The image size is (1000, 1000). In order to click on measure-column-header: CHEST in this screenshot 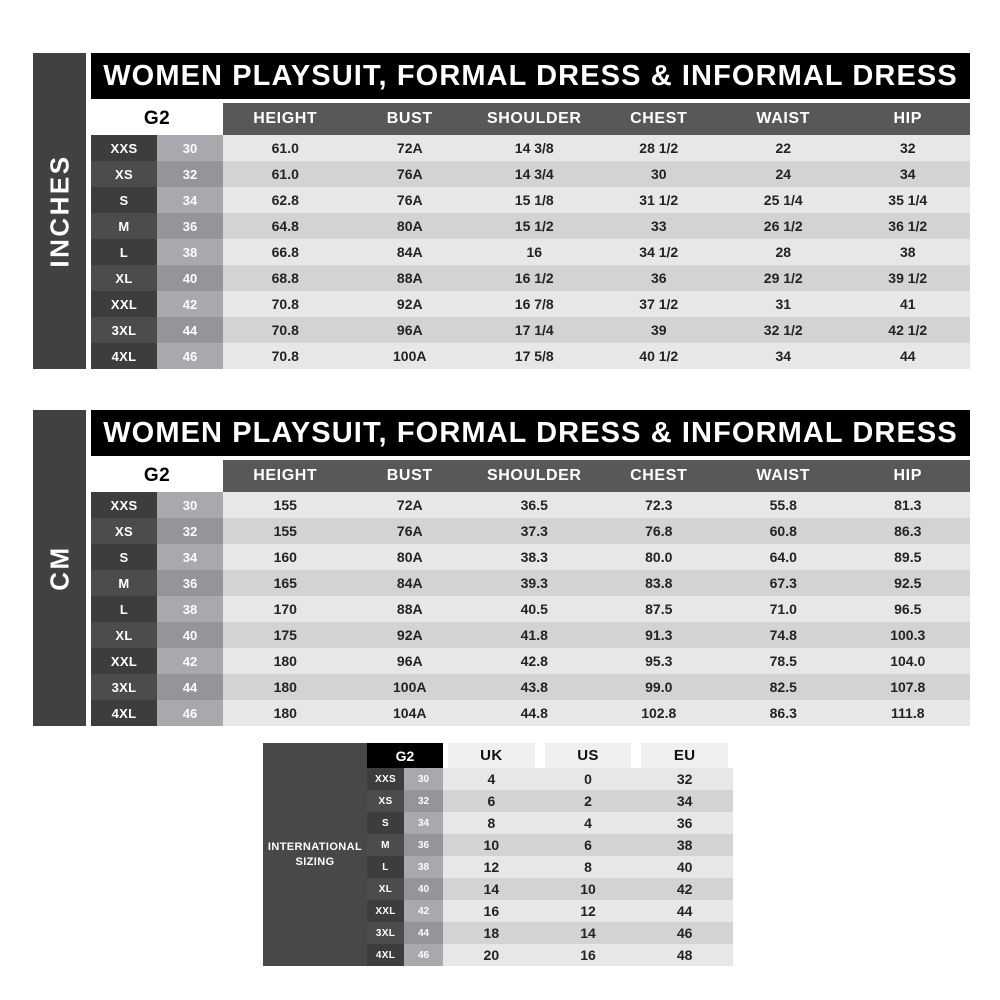, I will do `click(658, 476)`.